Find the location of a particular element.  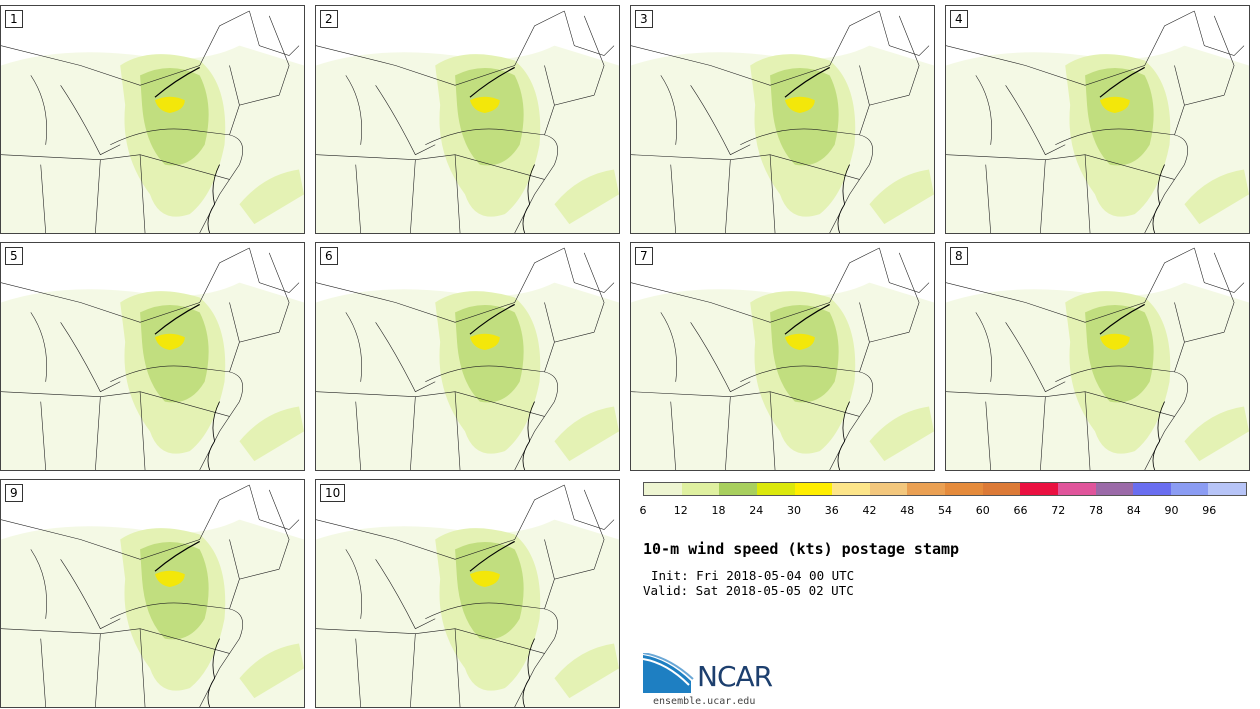

site-url: ensemble.ucar.edu is located at coordinates (704, 701).